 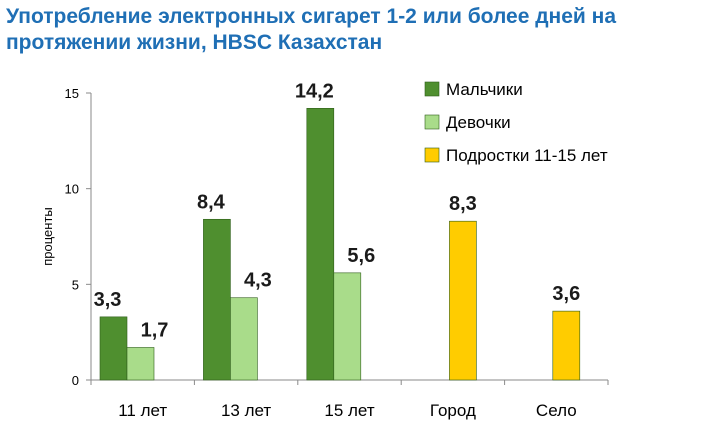 What do you see at coordinates (72, 189) in the screenshot?
I see `y-tick-label: 10` at bounding box center [72, 189].